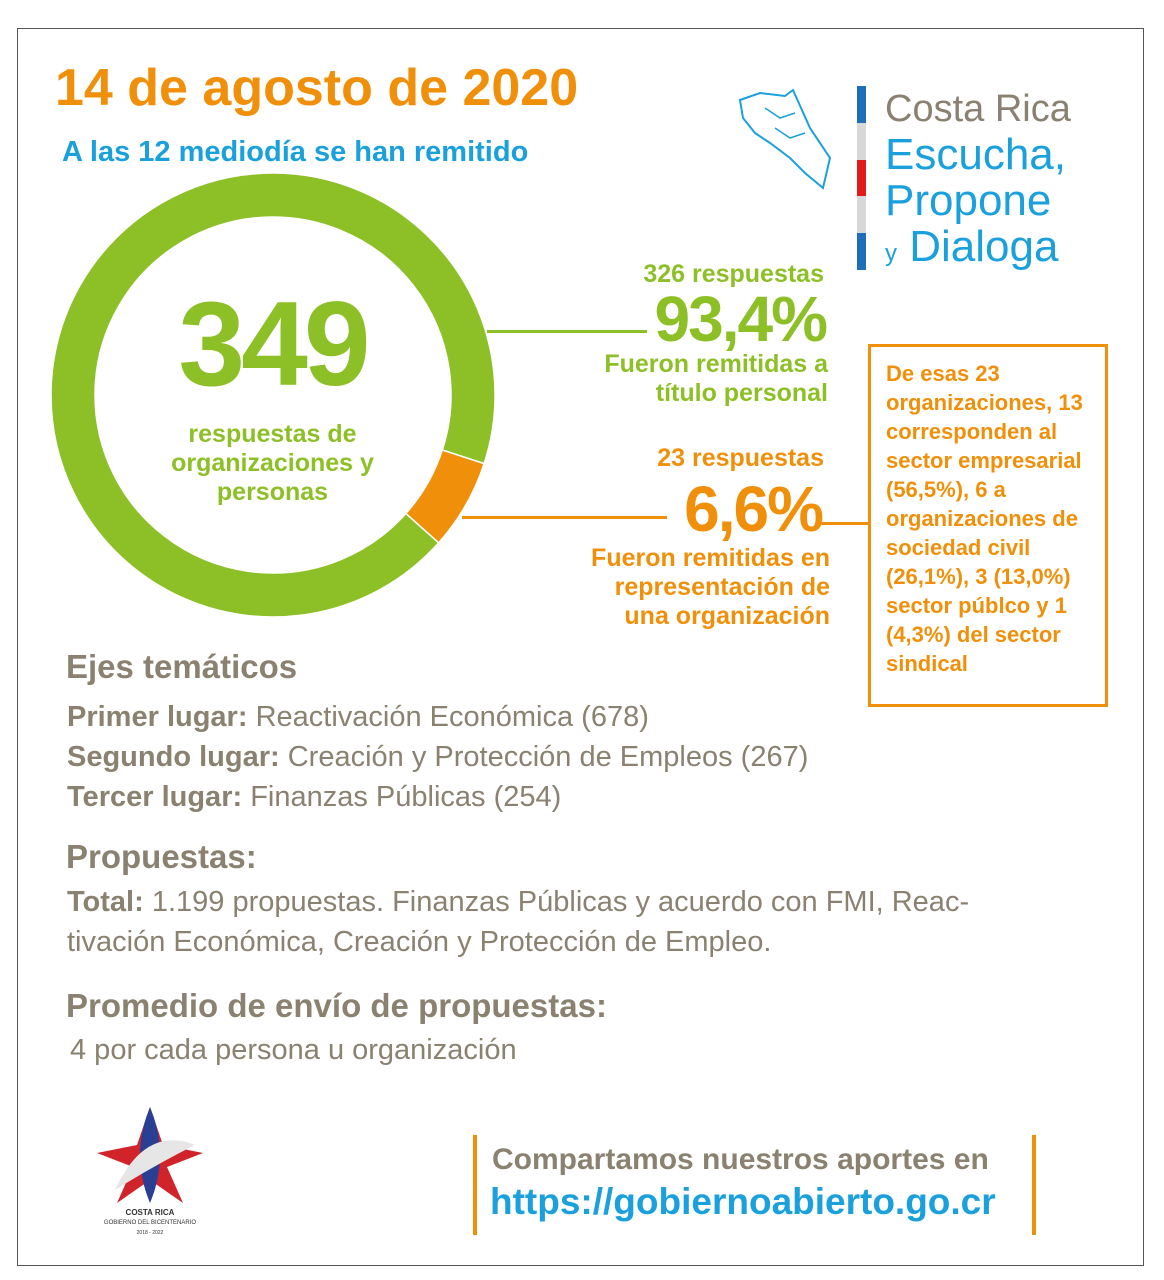 The image size is (1164, 1280). Describe the element at coordinates (293, 1050) in the screenshot. I see `promedio-text: 4 por cada persona u organización` at that location.